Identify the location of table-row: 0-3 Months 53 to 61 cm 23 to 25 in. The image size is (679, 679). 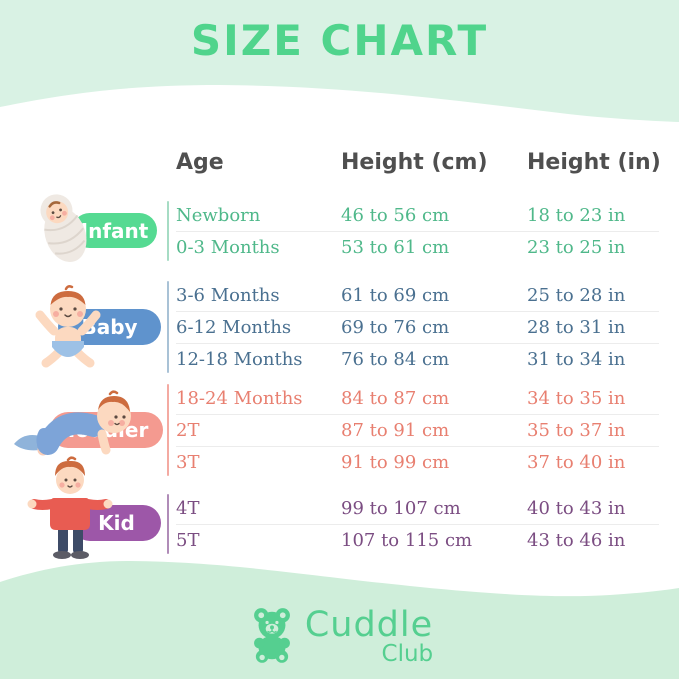
(417, 247).